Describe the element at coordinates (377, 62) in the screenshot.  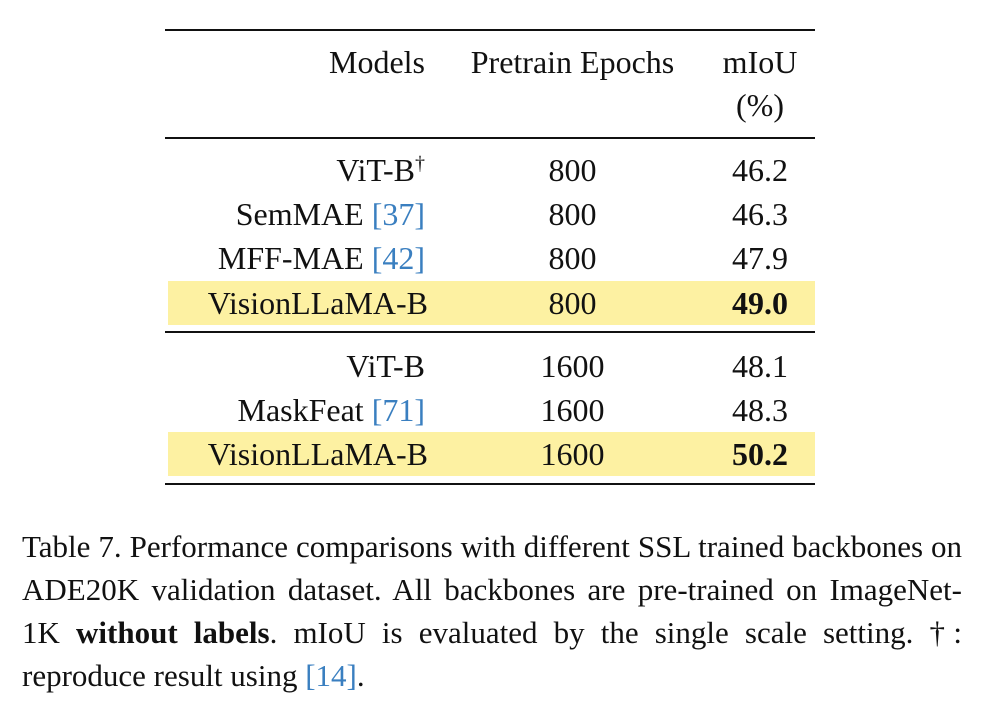
I see `header-models: Models` at that location.